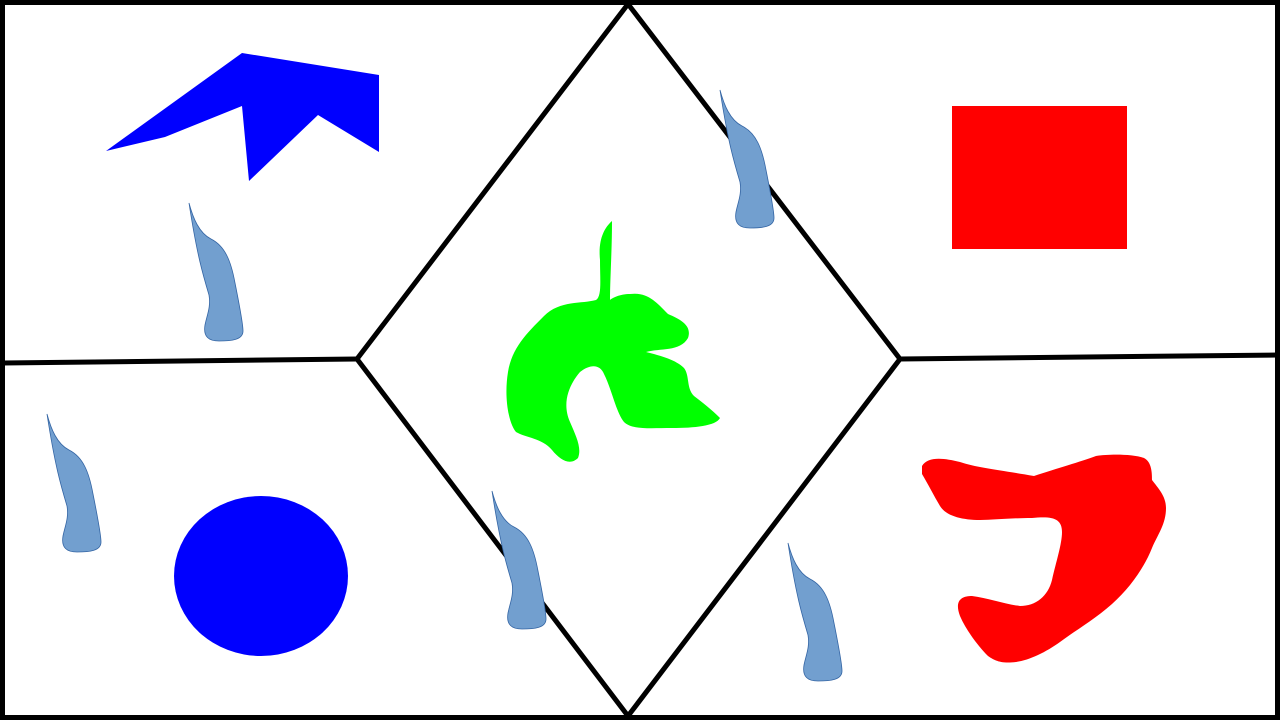  I want to click on green-blob-shape, so click(613, 341).